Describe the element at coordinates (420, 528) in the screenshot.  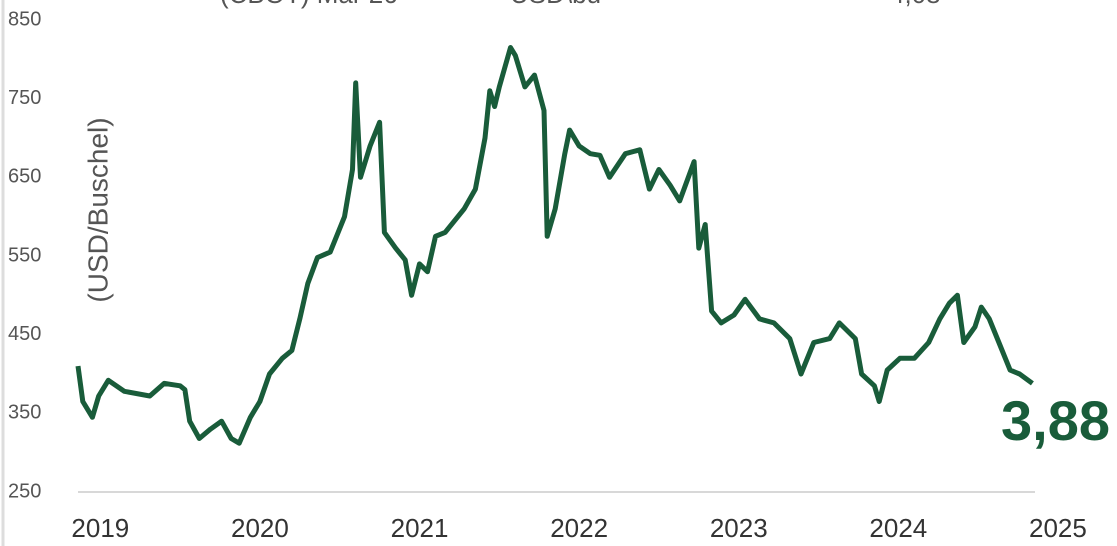
I see `x-tick-label: 2021` at that location.